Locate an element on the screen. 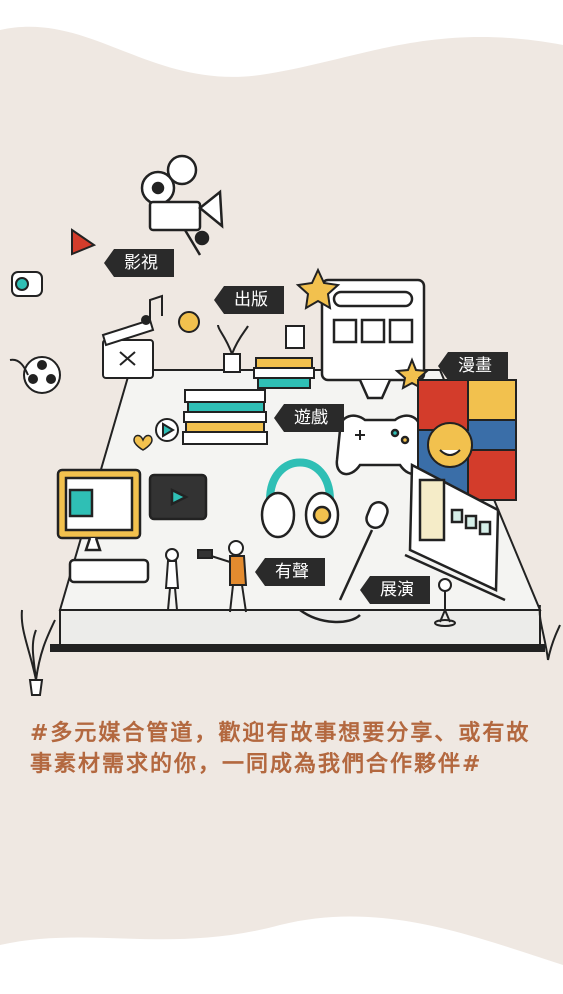 The image size is (563, 994). label-exhibition: 展演 is located at coordinates (395, 590).